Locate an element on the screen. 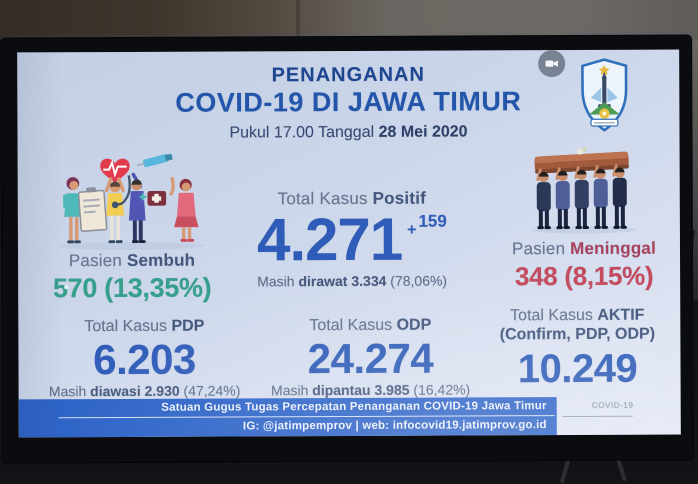  total-kasus-positif-value-row: 4.271 +159 is located at coordinates (352, 240).